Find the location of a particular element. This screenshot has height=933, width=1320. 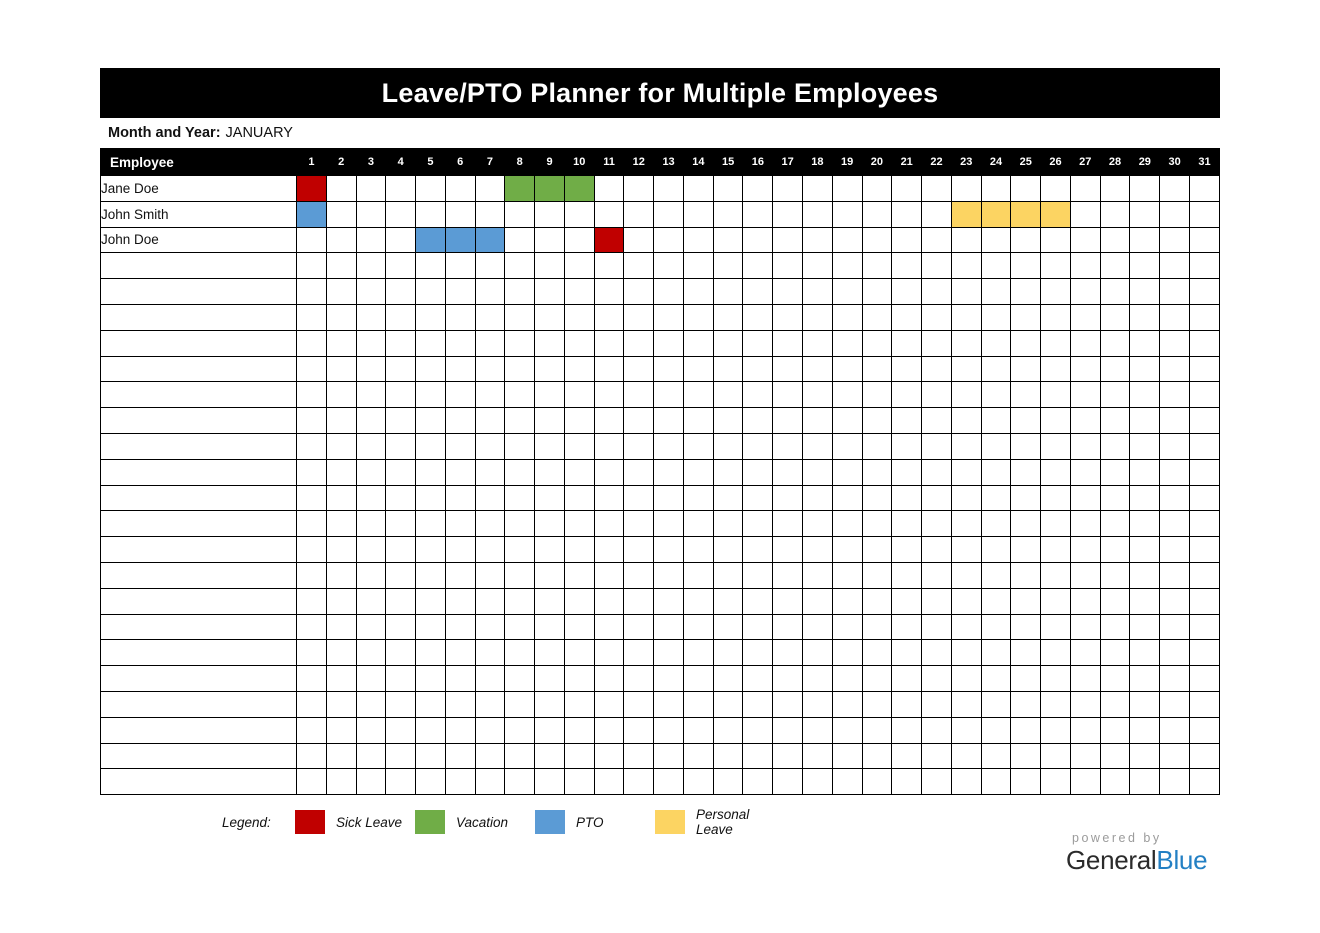

day-column-header: 19 is located at coordinates (847, 162).